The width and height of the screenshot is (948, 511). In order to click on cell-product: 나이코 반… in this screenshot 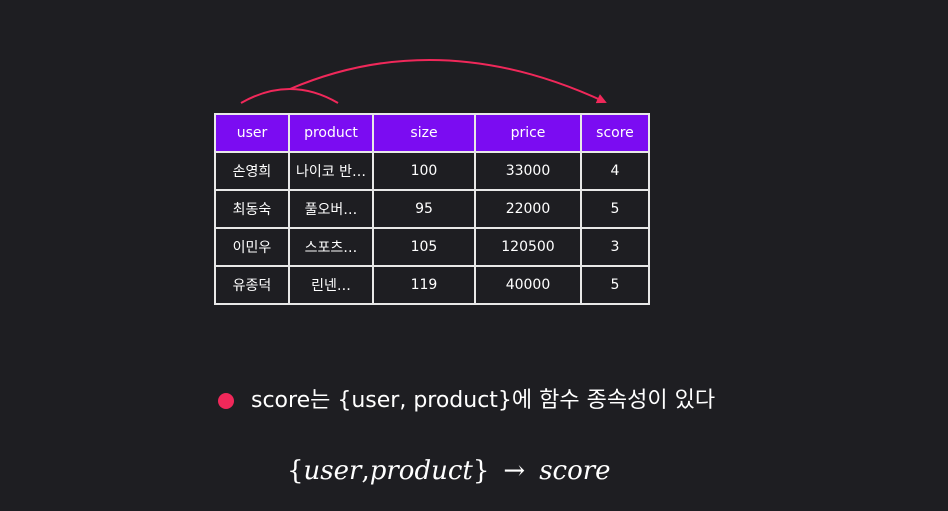, I will do `click(331, 171)`.